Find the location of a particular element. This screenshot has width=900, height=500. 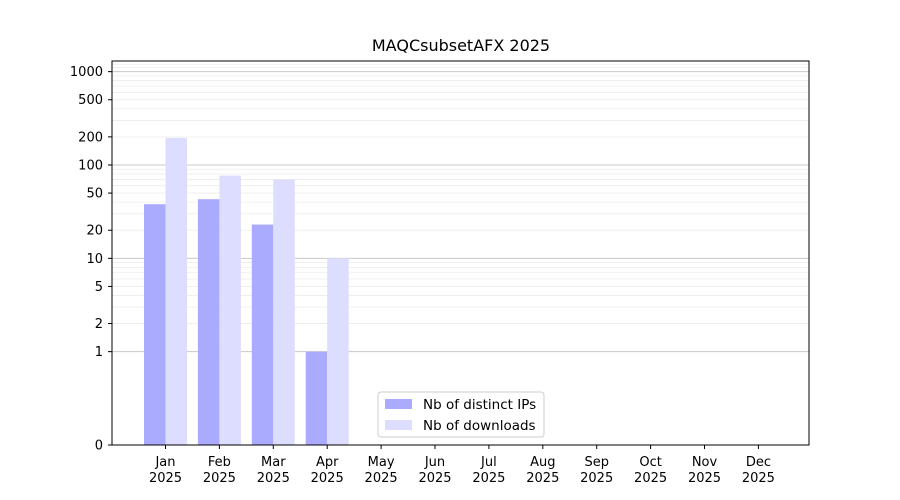

y-tick-label: 500 is located at coordinates (90, 100).